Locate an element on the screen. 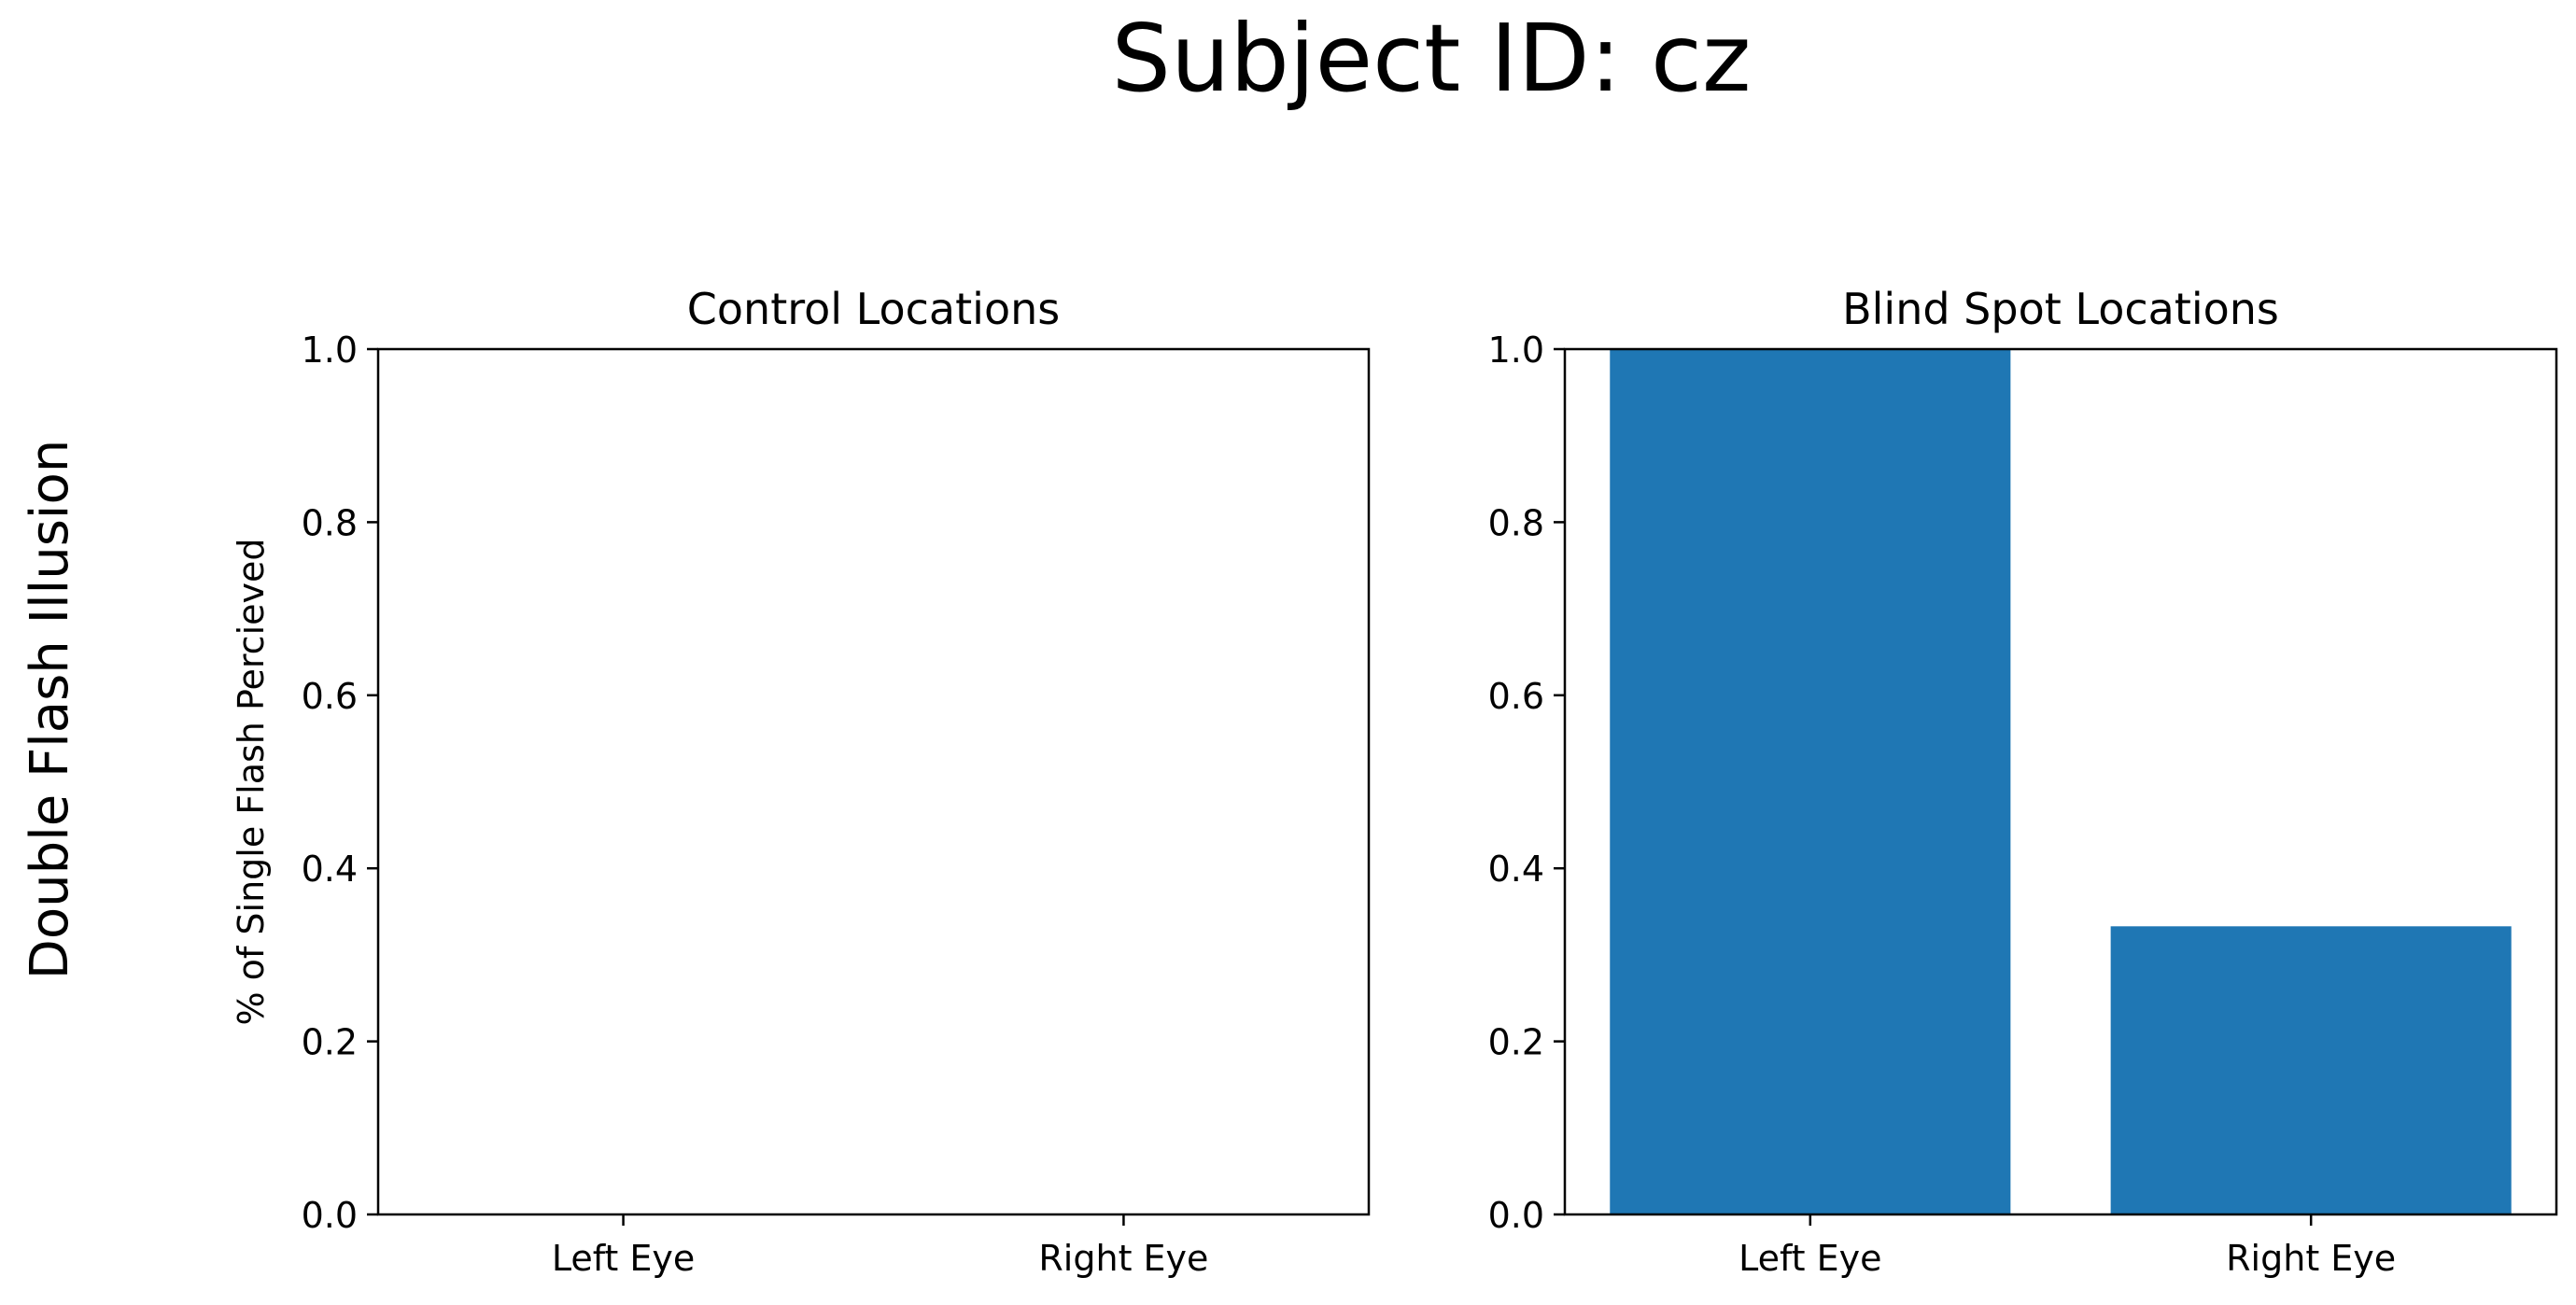  figure-suptitle: Subject ID: cz is located at coordinates (1431, 58).